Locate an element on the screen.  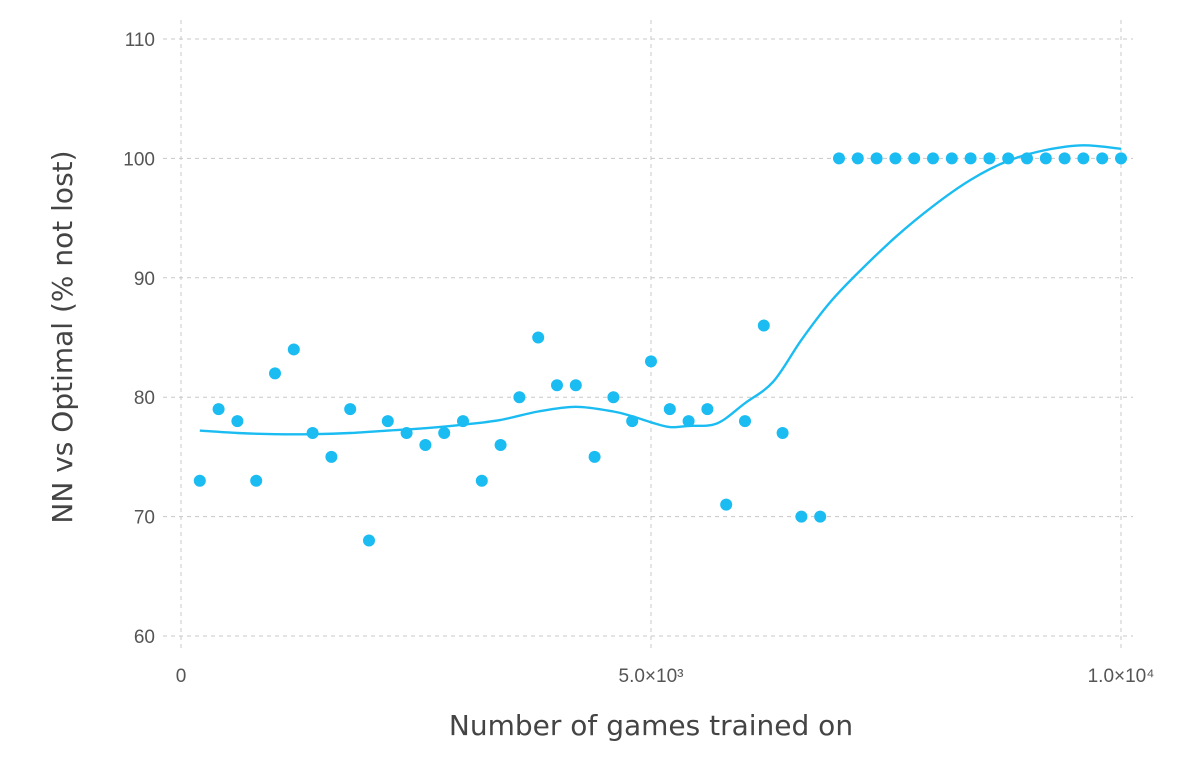
y-tick-label: 60 is located at coordinates (144, 637).